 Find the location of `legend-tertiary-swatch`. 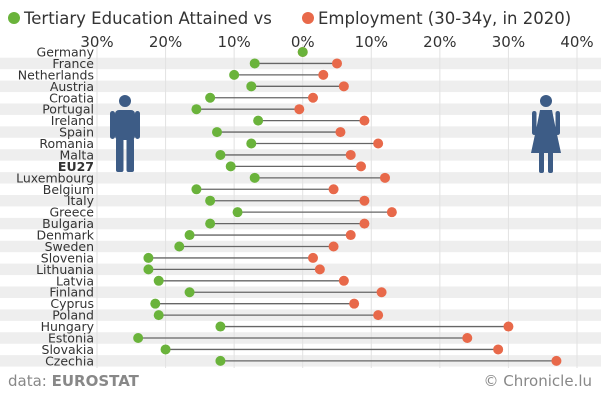

legend-tertiary-swatch is located at coordinates (14, 18).